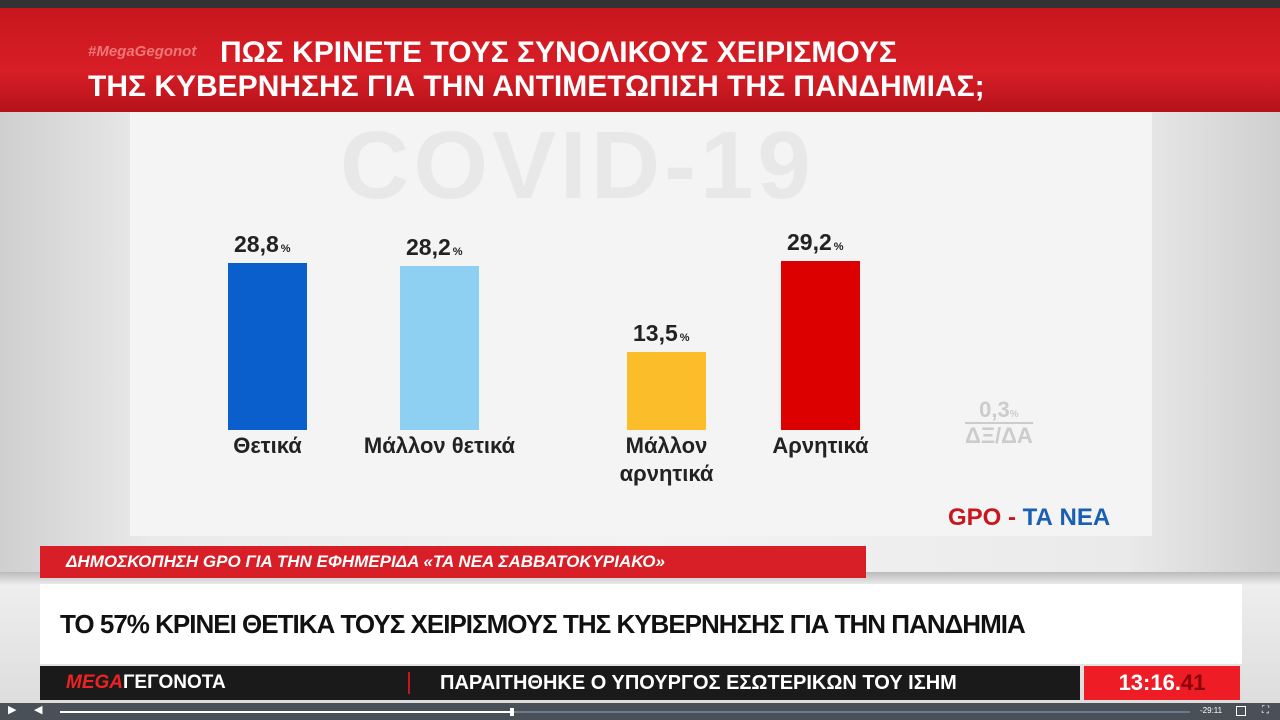  What do you see at coordinates (1029, 517) in the screenshot?
I see `source-credit: GPO - ΤΑ ΝΕΑ` at bounding box center [1029, 517].